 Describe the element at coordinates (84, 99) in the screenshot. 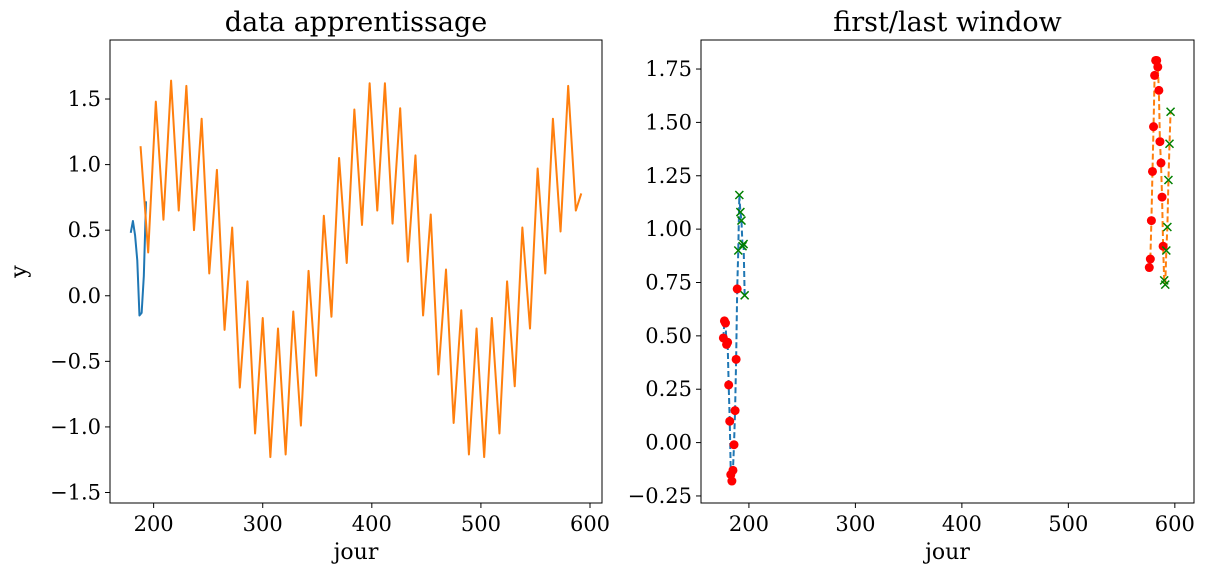

I see `y-tick-label: 1.5` at that location.